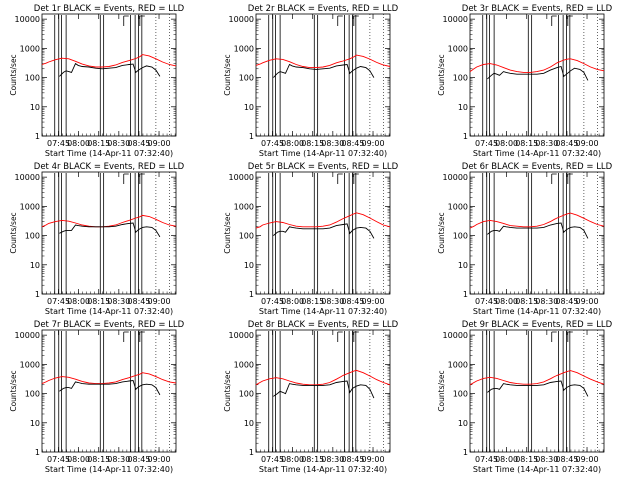 The width and height of the screenshot is (640, 480). Describe the element at coordinates (323, 9) in the screenshot. I see `chart-title: Det 2r BLACK = Events, RED = LLD` at that location.